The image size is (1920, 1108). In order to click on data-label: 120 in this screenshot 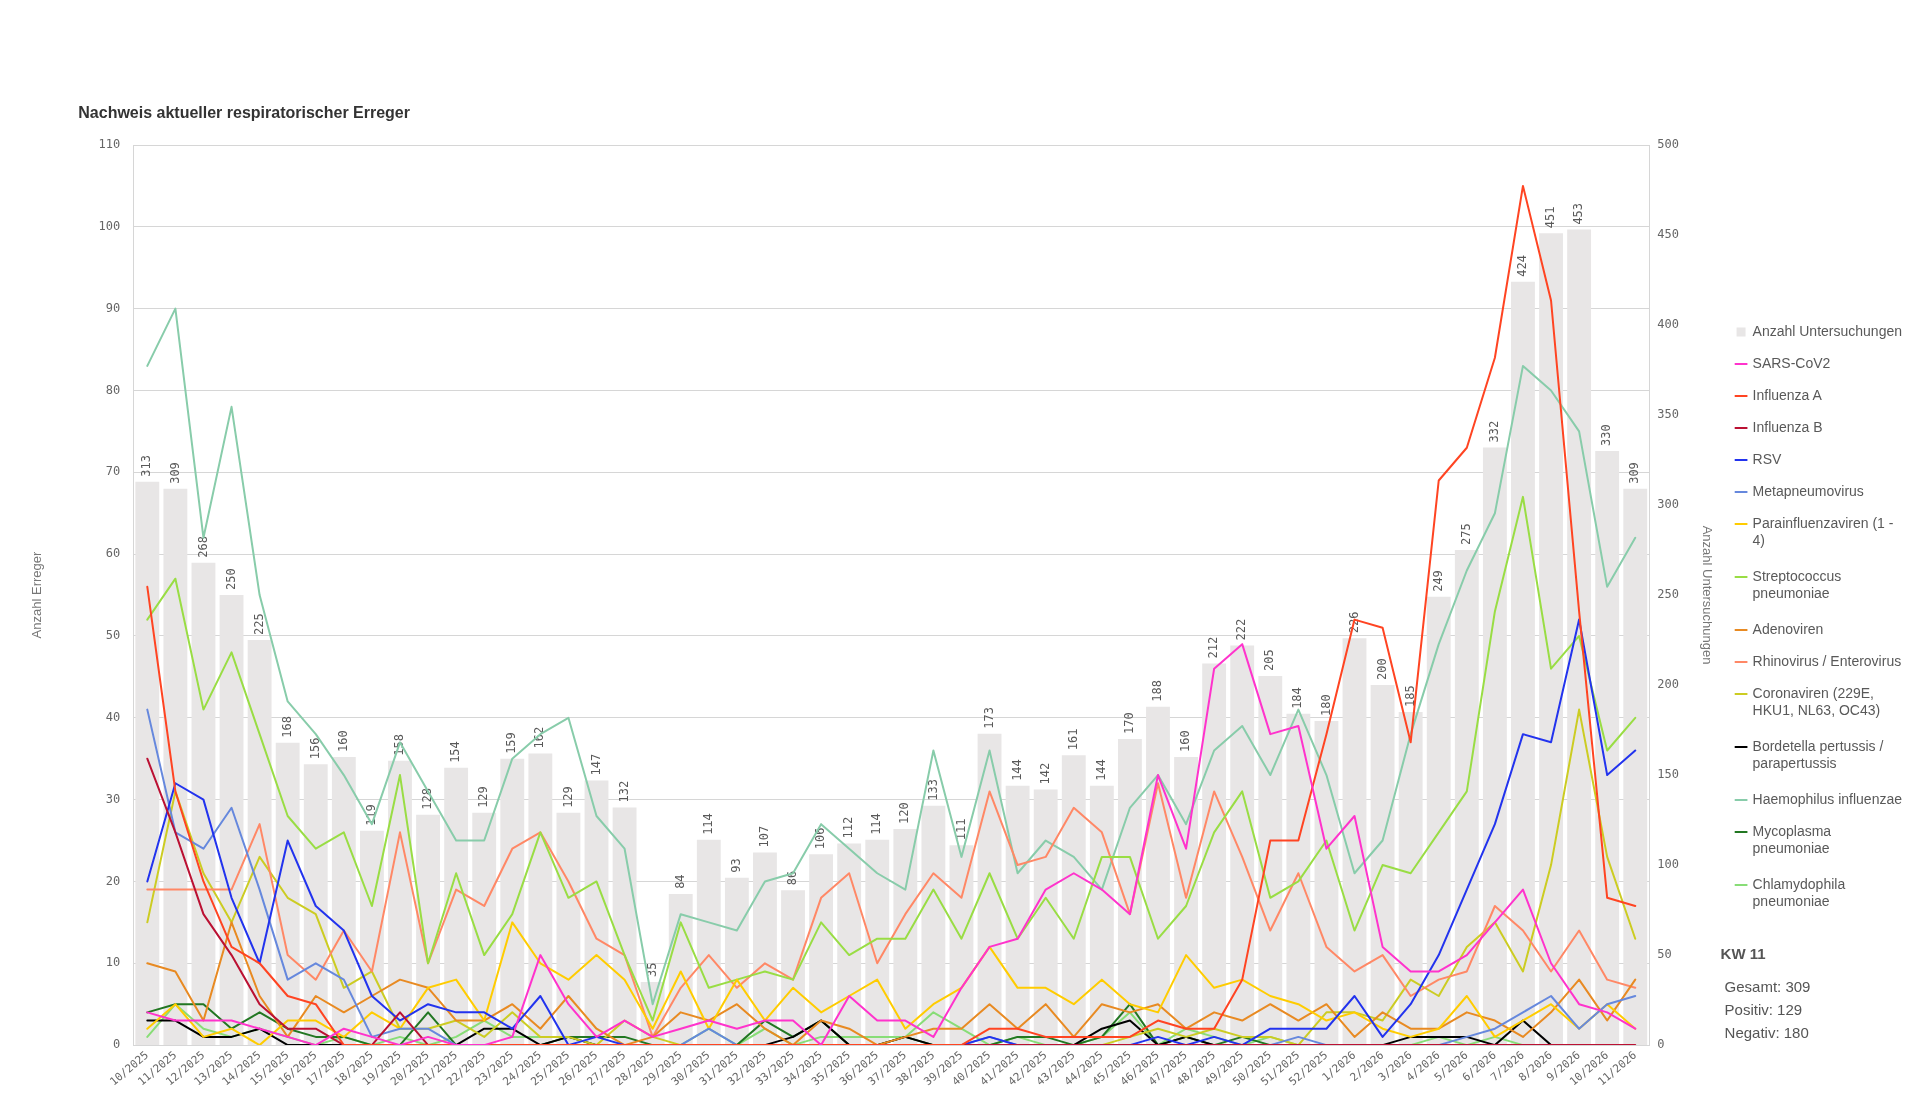, I will do `click(904, 813)`.